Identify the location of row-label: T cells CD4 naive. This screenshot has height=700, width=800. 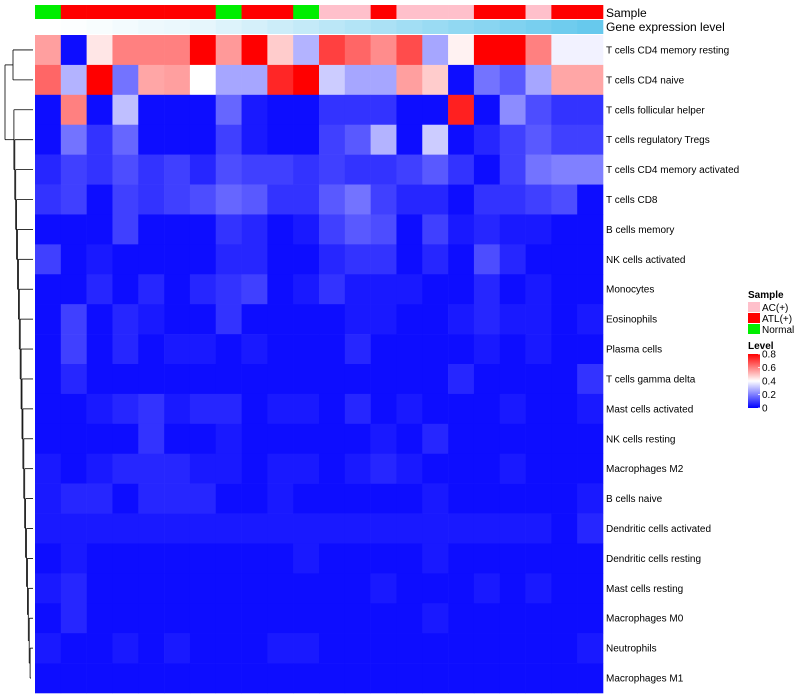
(645, 80).